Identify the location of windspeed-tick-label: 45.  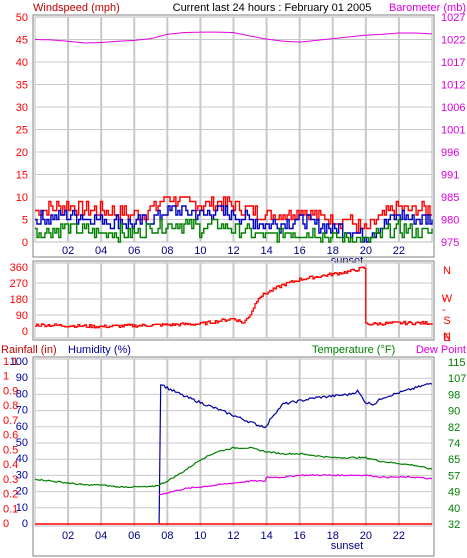
(22, 41).